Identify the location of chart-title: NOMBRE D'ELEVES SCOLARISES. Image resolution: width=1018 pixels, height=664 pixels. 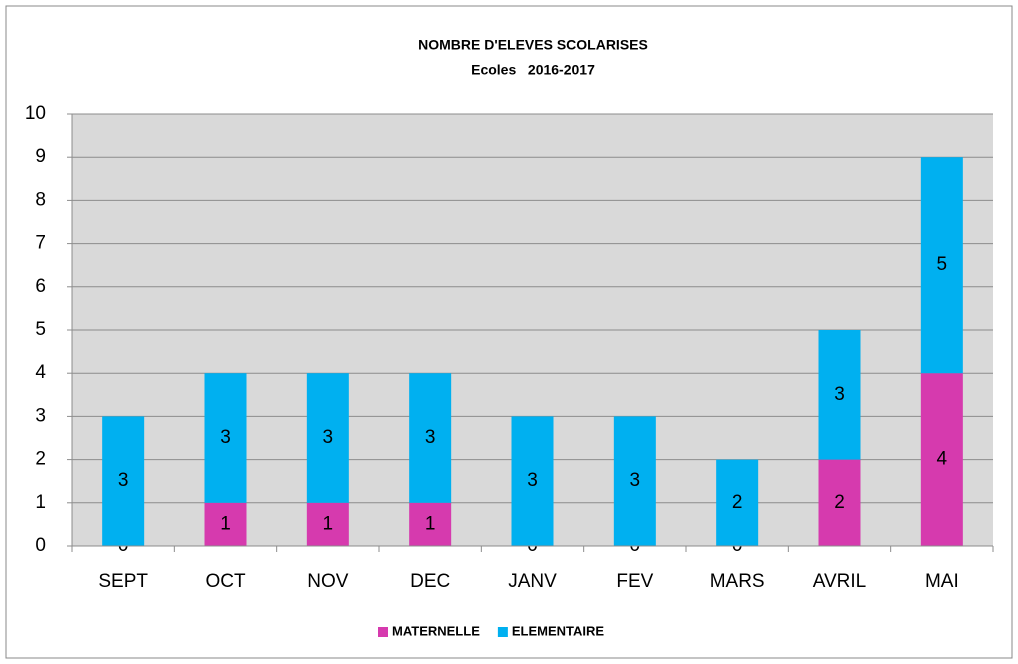
(533, 45).